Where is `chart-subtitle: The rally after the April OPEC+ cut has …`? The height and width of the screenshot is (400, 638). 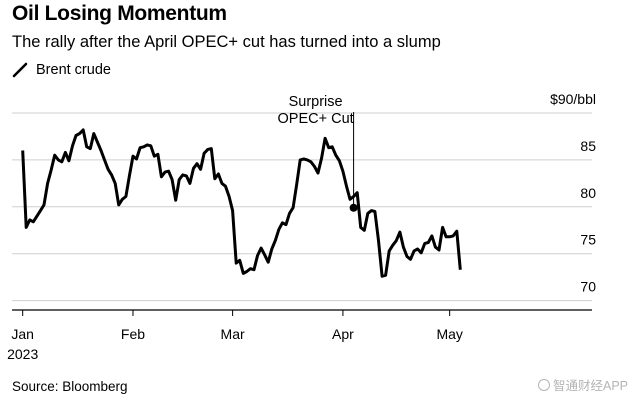
chart-subtitle: The rally after the April OPEC+ cut has … is located at coordinates (226, 42).